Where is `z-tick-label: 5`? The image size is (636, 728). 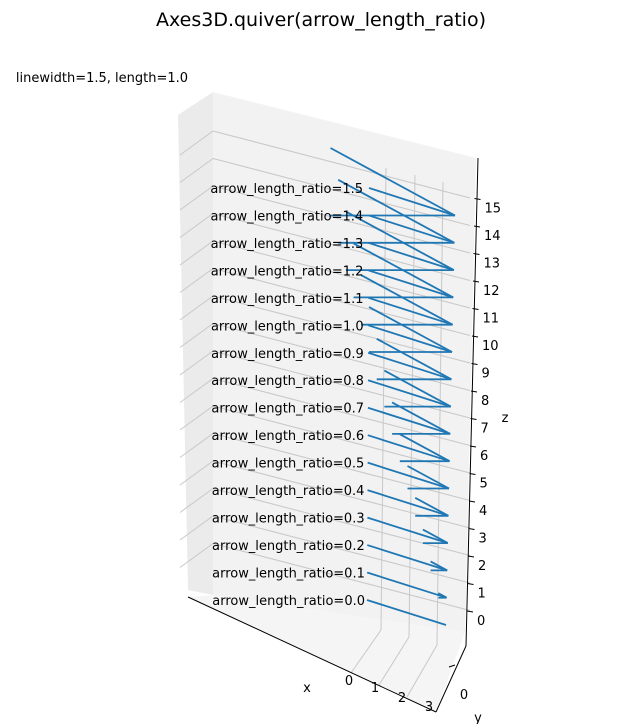
z-tick-label: 5 is located at coordinates (484, 484).